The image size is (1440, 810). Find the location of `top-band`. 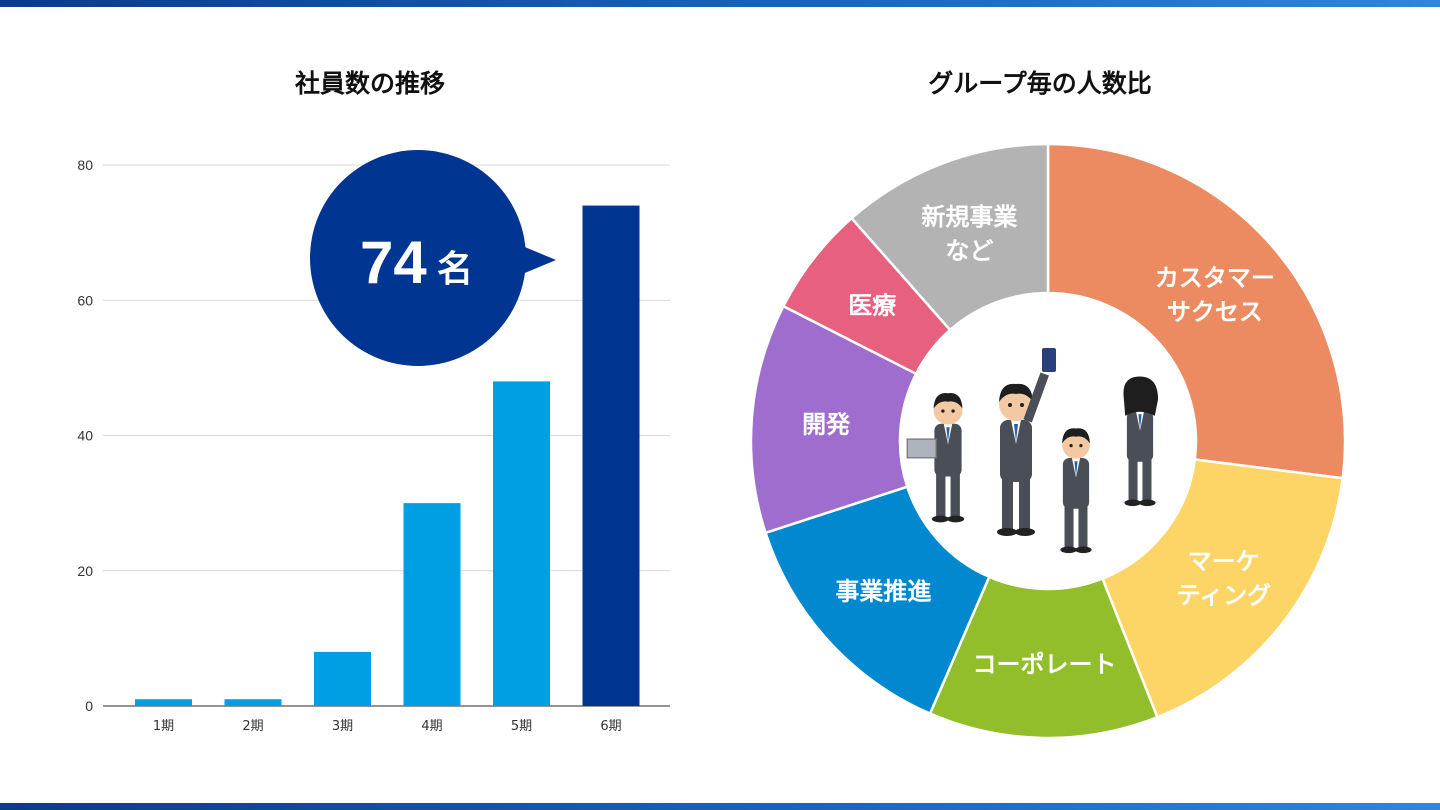

top-band is located at coordinates (720, 3).